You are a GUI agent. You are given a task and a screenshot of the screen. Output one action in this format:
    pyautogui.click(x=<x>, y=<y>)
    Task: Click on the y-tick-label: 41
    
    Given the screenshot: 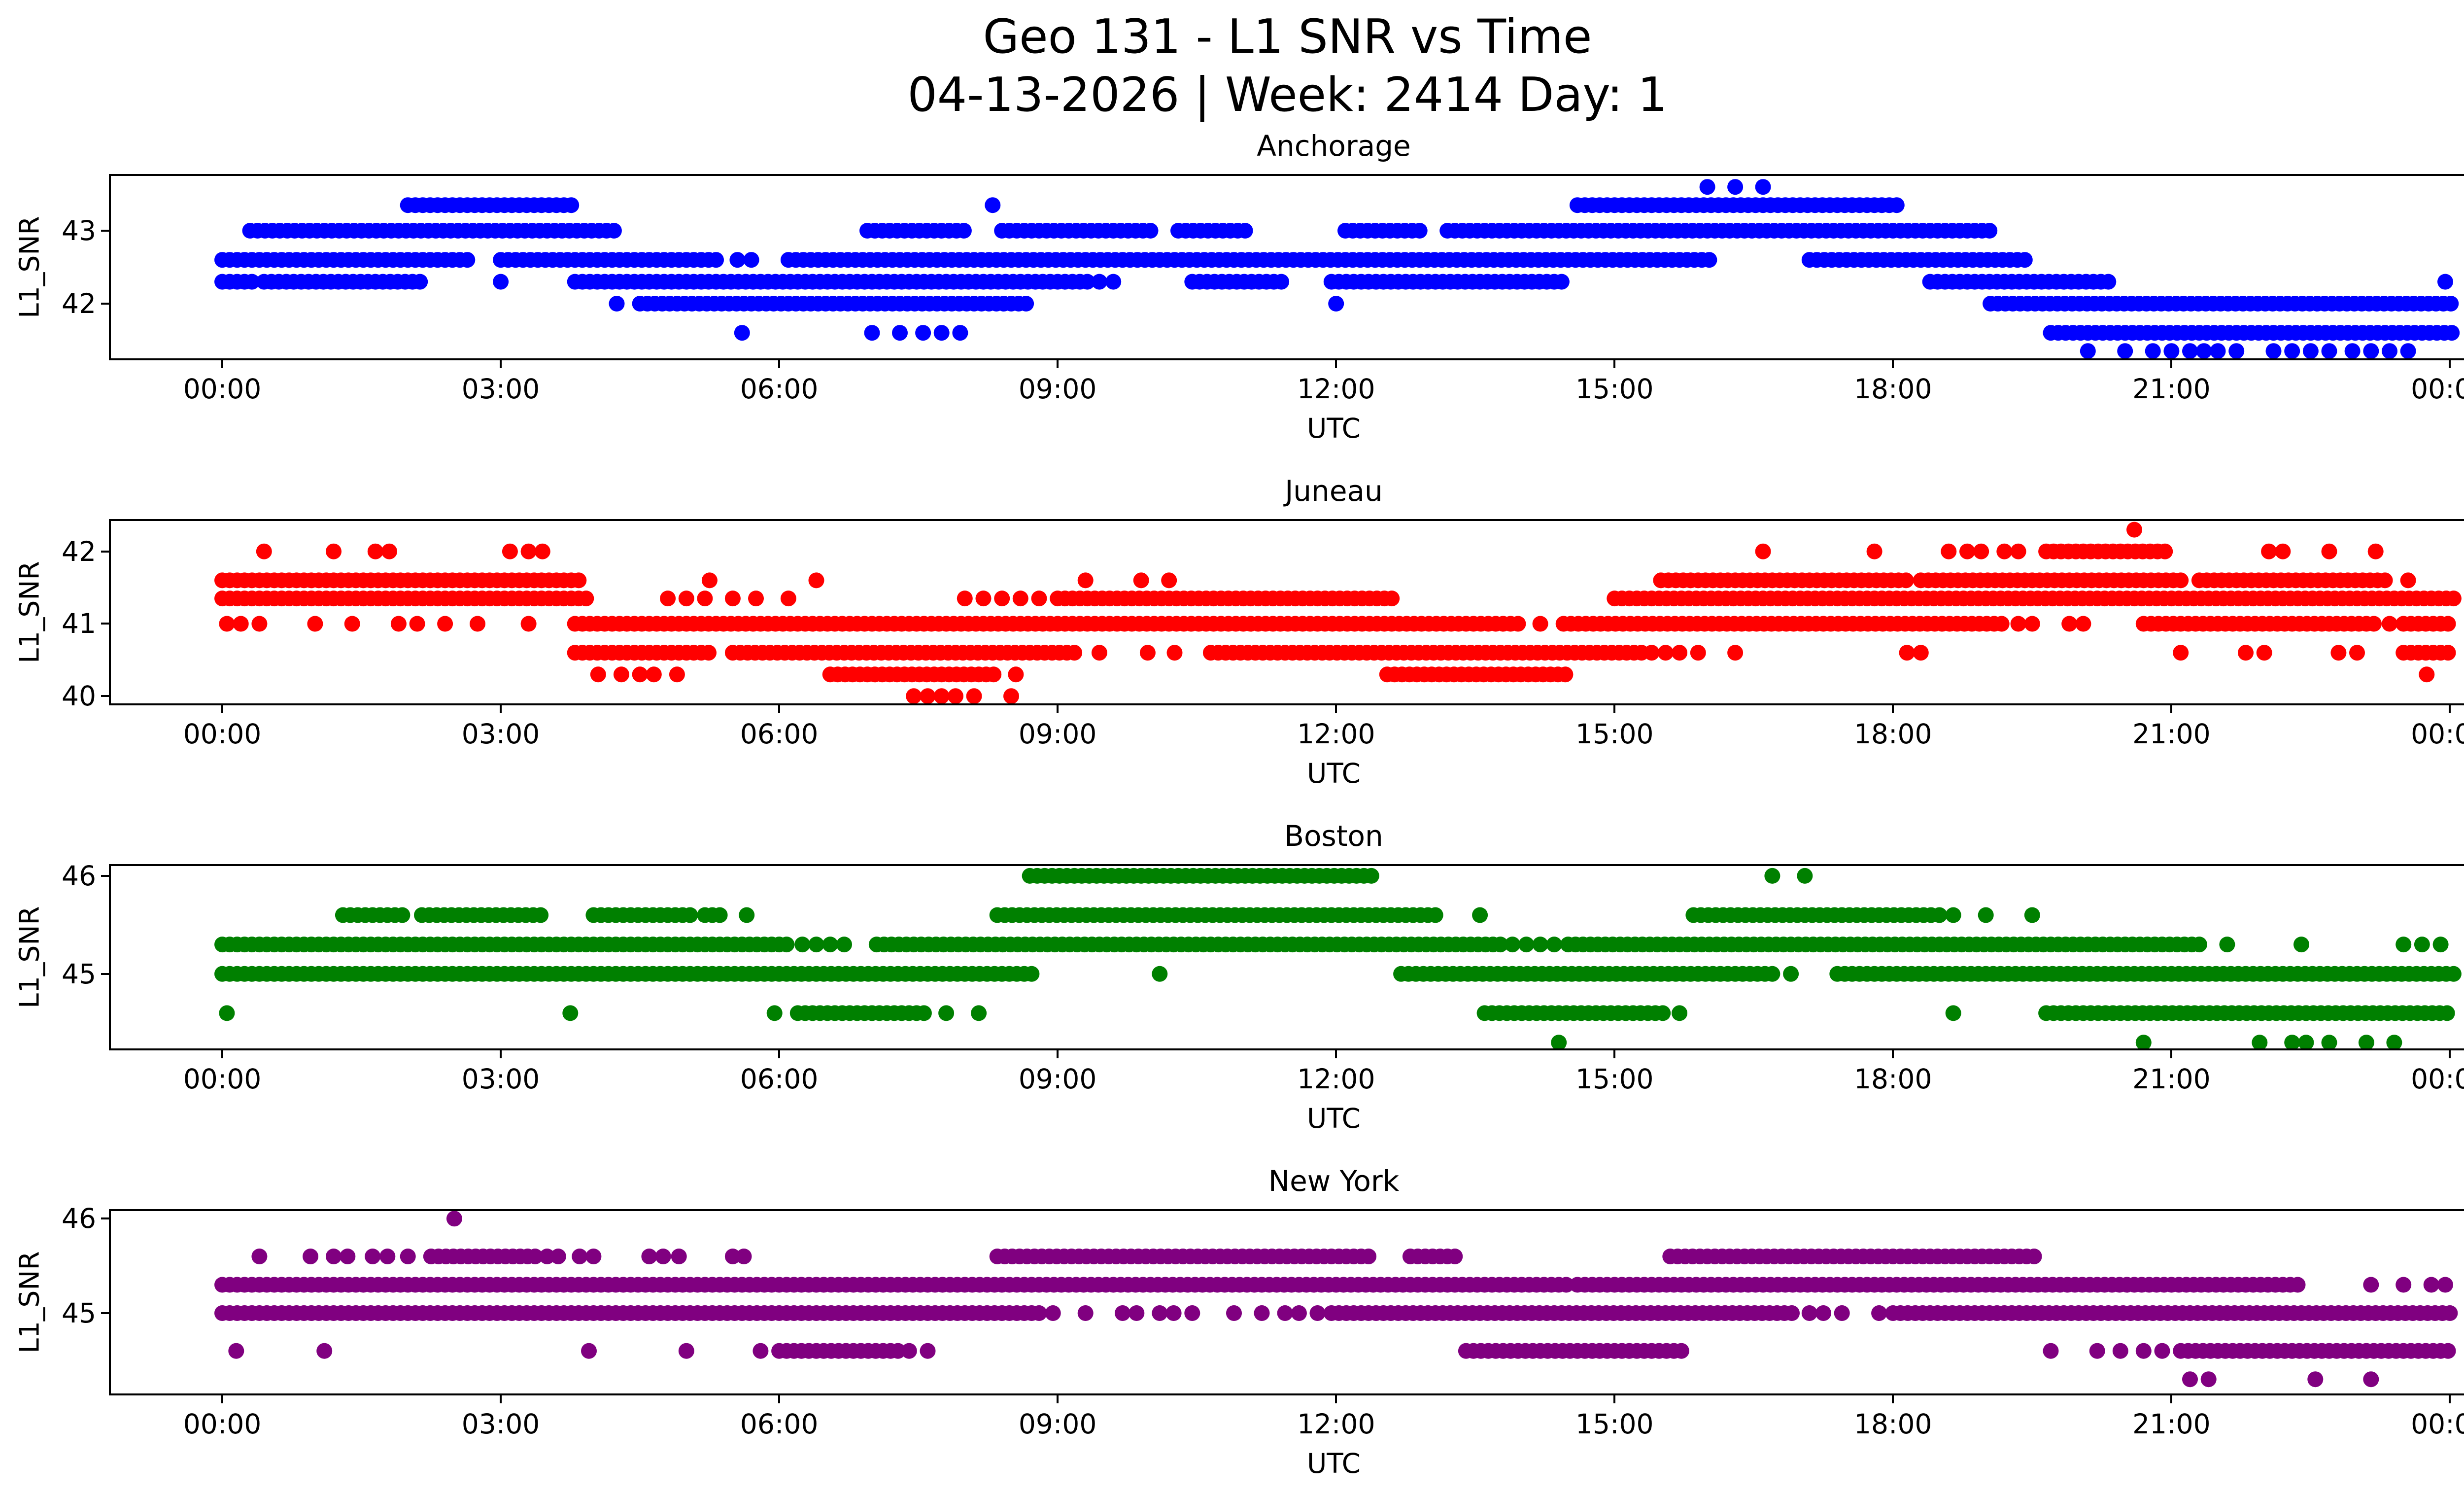 What is the action you would take?
    pyautogui.click(x=79, y=624)
    